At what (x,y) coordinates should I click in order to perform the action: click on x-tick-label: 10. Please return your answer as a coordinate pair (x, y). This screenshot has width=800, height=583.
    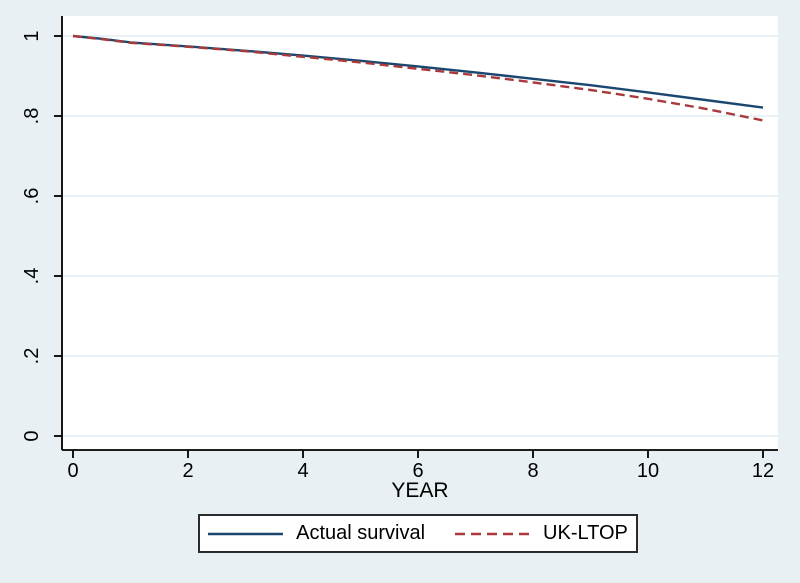
    Looking at the image, I should click on (648, 471).